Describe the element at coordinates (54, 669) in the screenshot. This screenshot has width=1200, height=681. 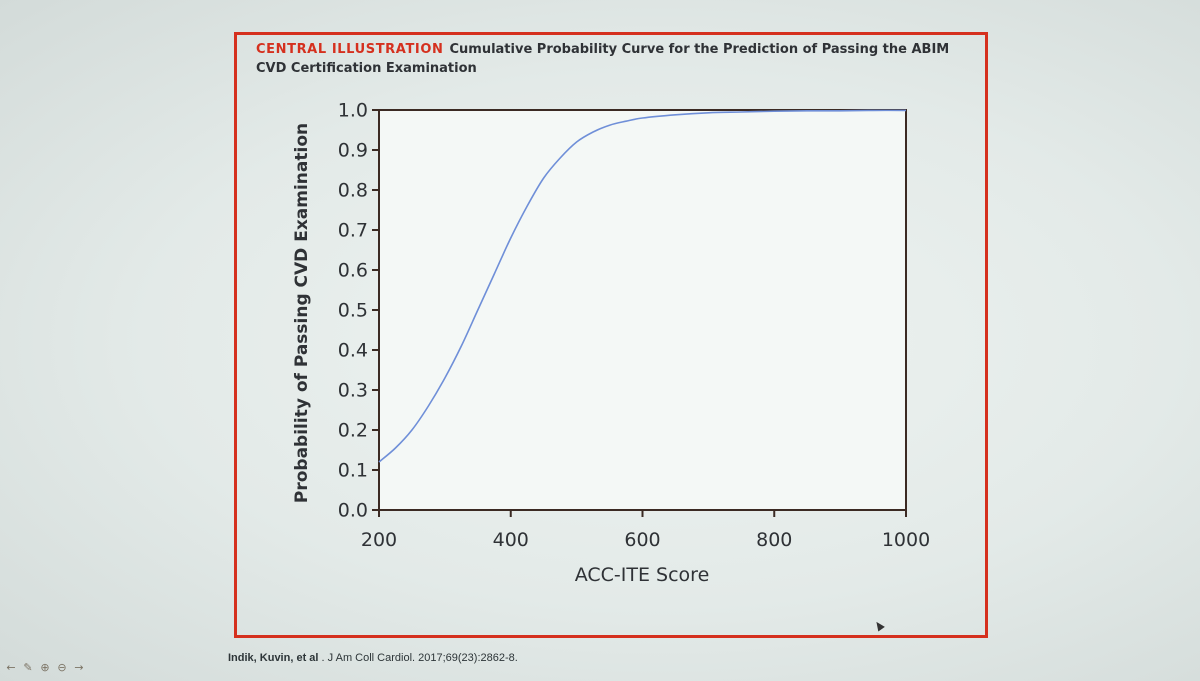
I see `slide-navigation-controls: ← ✎ ⊕ ⊖ →` at that location.